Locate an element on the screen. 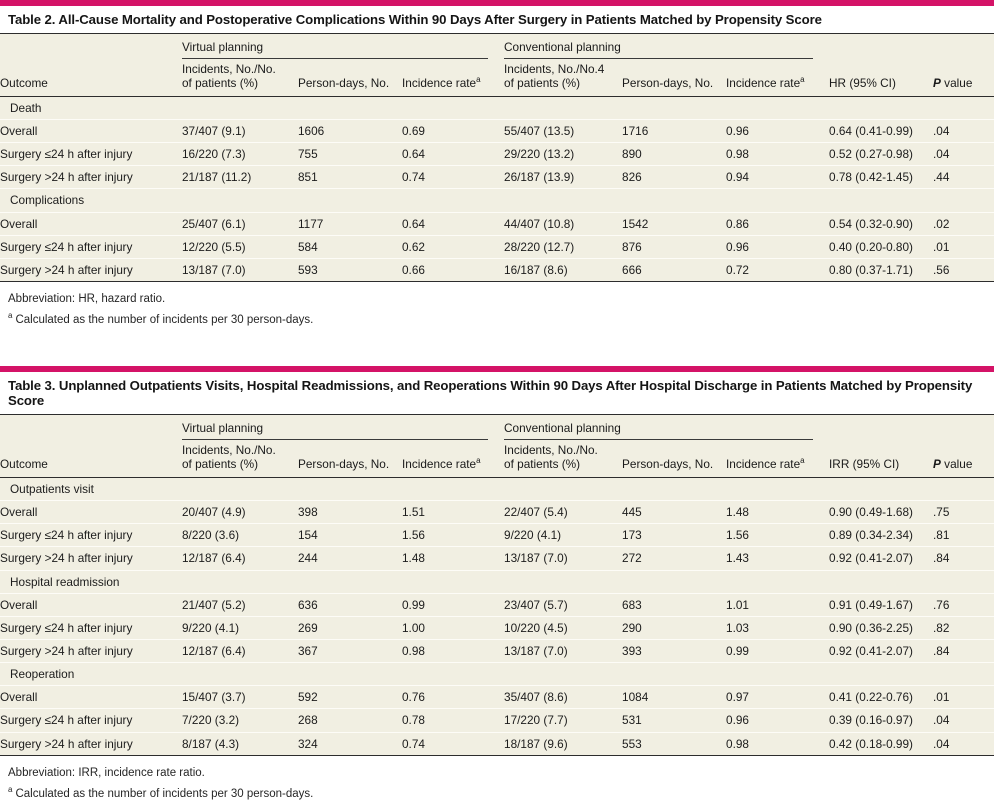  value-cell: 37/407 (9.1) is located at coordinates (240, 130).